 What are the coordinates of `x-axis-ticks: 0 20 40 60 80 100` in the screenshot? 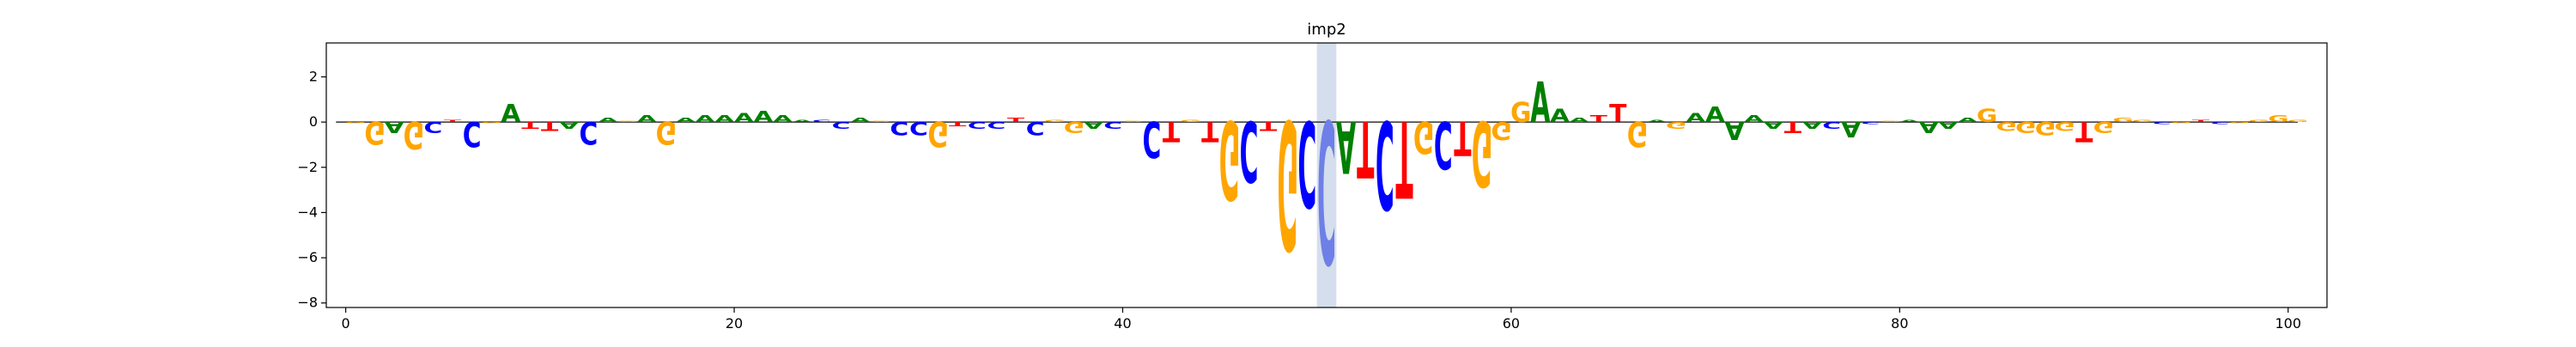 It's located at (1321, 319).